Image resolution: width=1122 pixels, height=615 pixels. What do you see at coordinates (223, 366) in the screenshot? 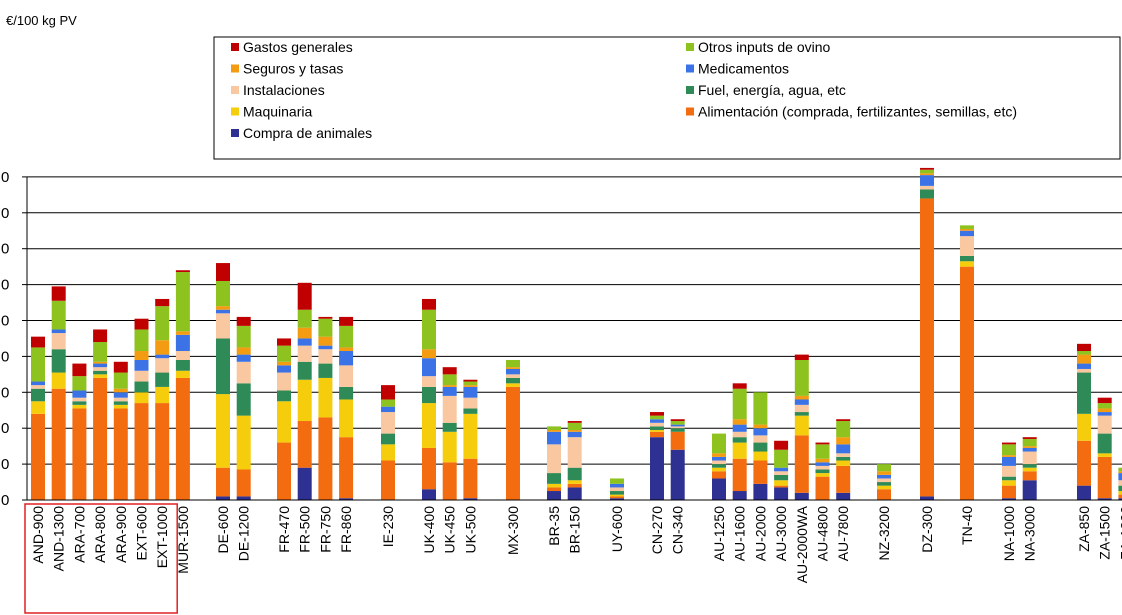
I see `bar-segment-de-600-fuel` at bounding box center [223, 366].